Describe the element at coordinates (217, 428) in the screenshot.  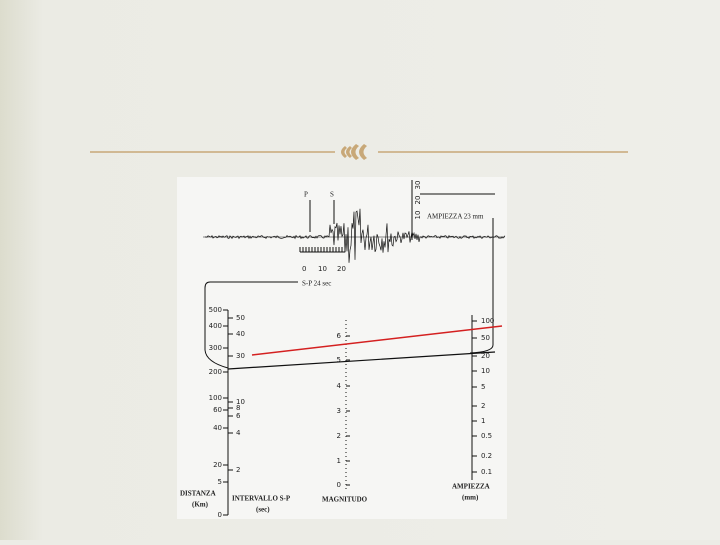
I see `distance-tick-label: 40` at that location.